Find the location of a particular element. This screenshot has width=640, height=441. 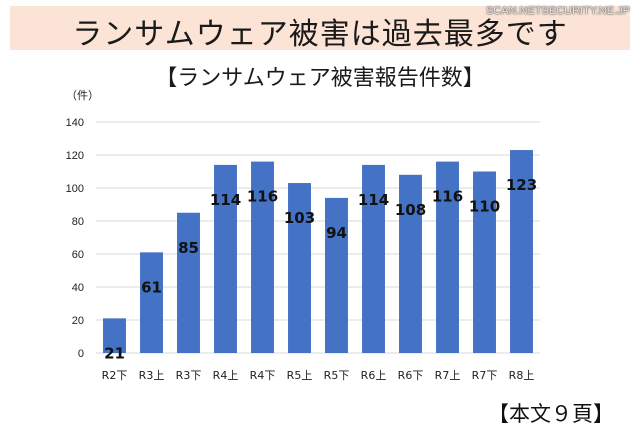

x-tick-label: R2下 is located at coordinates (115, 375).